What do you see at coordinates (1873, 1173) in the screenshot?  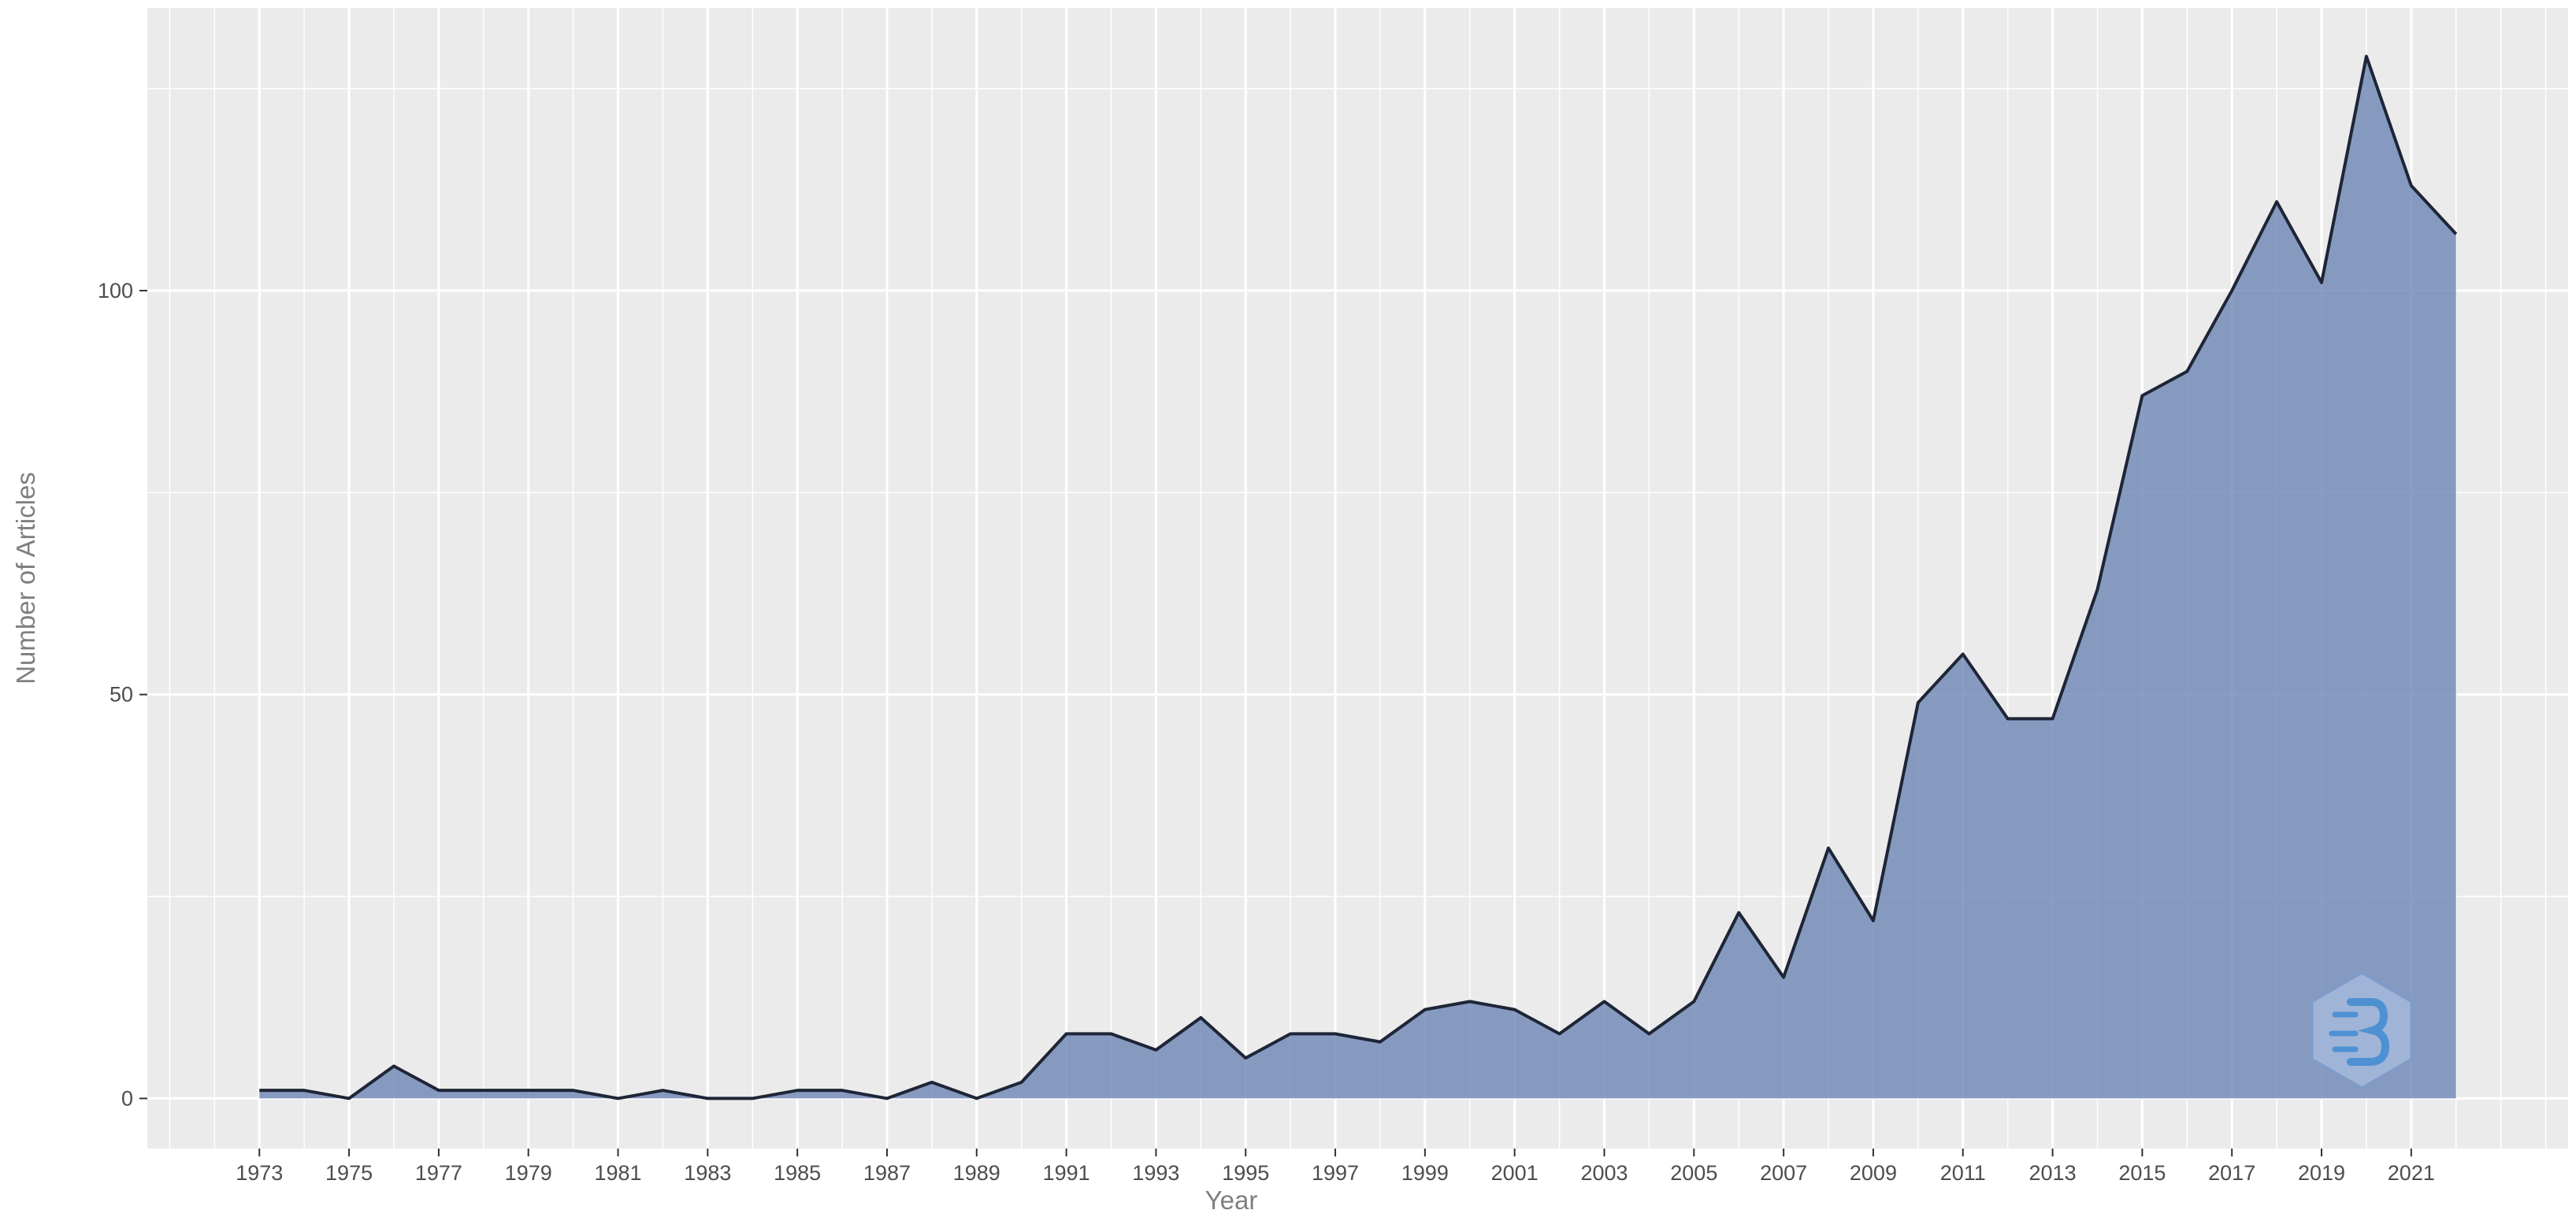 I see `x-tick-label: 2009` at bounding box center [1873, 1173].